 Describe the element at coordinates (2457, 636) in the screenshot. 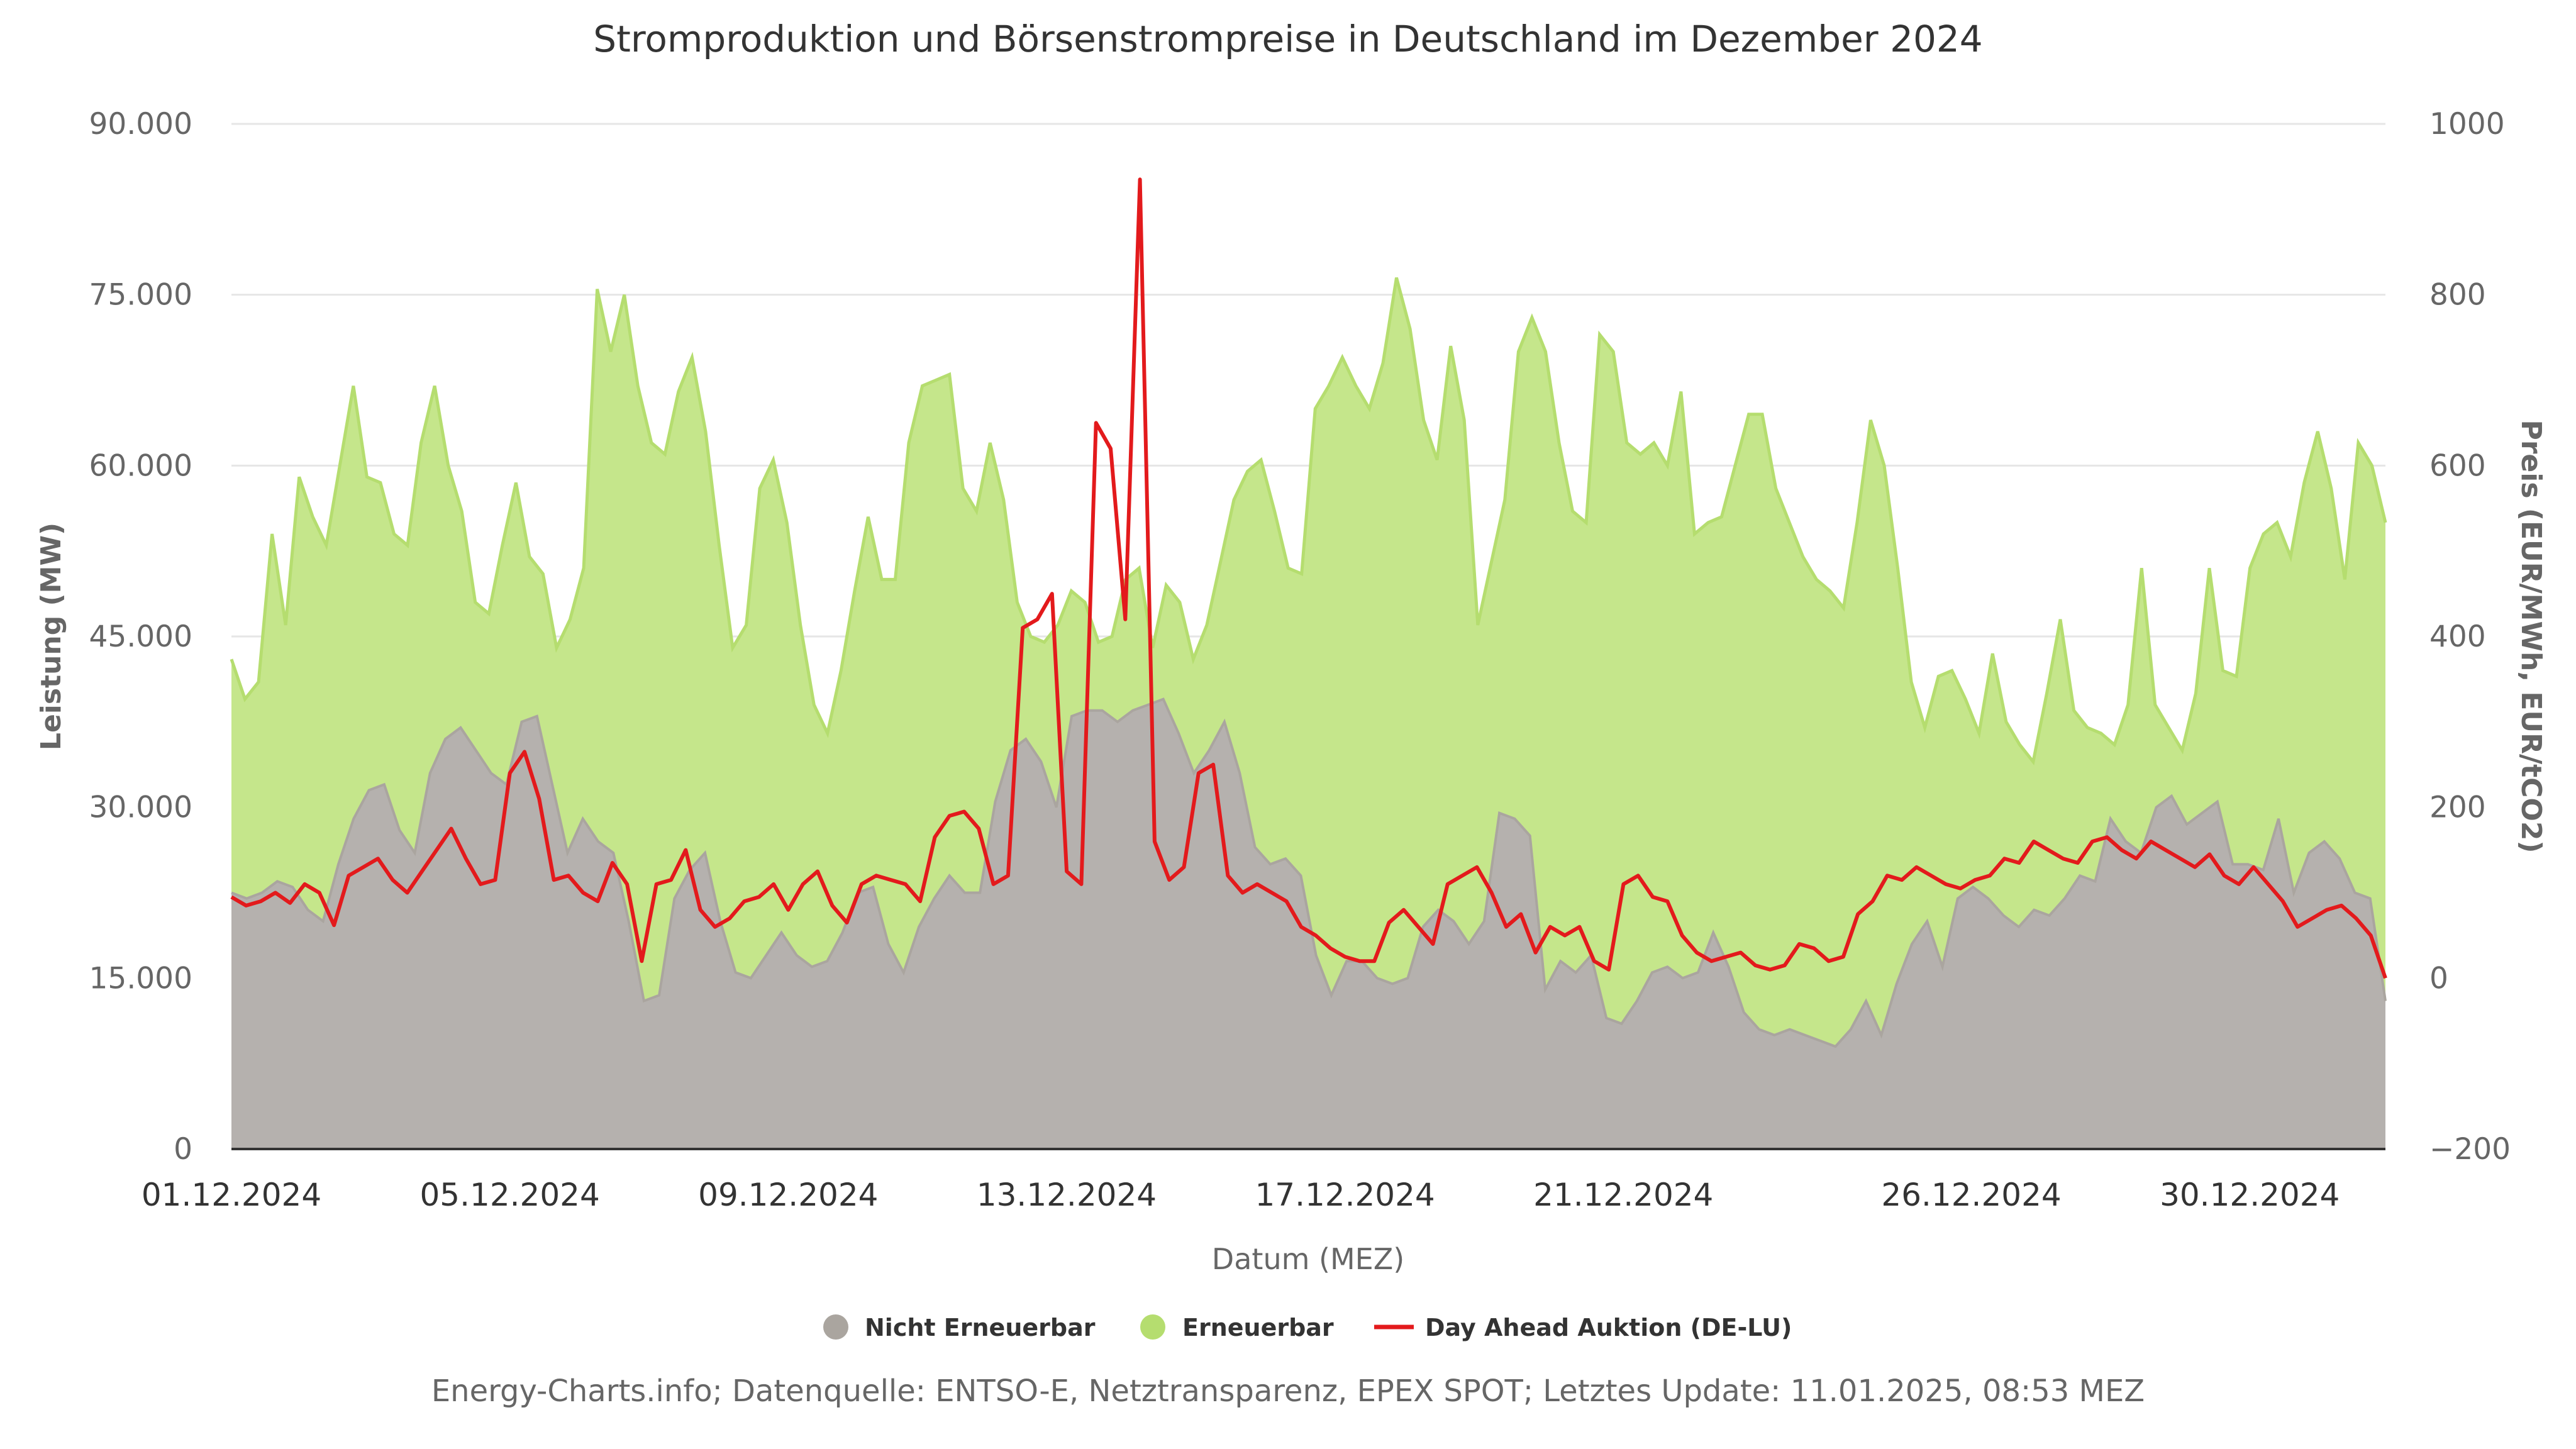

I see `y2-tick-label: 400` at that location.